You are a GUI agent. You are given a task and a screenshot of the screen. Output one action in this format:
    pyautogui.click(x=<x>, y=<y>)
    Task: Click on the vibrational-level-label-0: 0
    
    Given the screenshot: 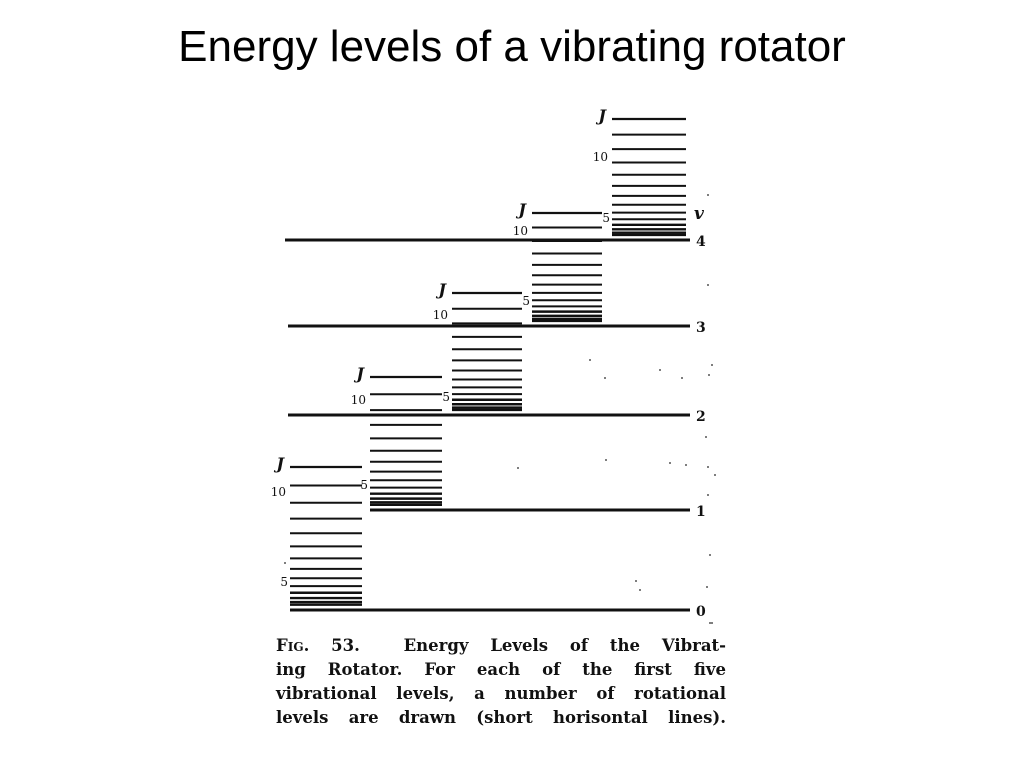 What is the action you would take?
    pyautogui.click(x=701, y=612)
    